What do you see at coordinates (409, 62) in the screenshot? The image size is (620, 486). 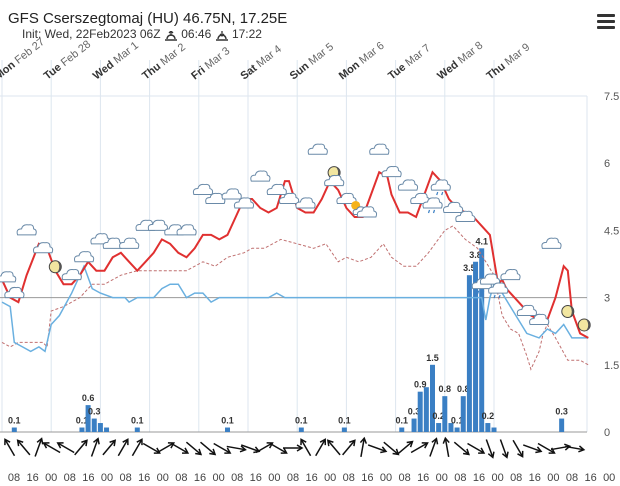 I see `day-label: Tue Mar 7` at bounding box center [409, 62].